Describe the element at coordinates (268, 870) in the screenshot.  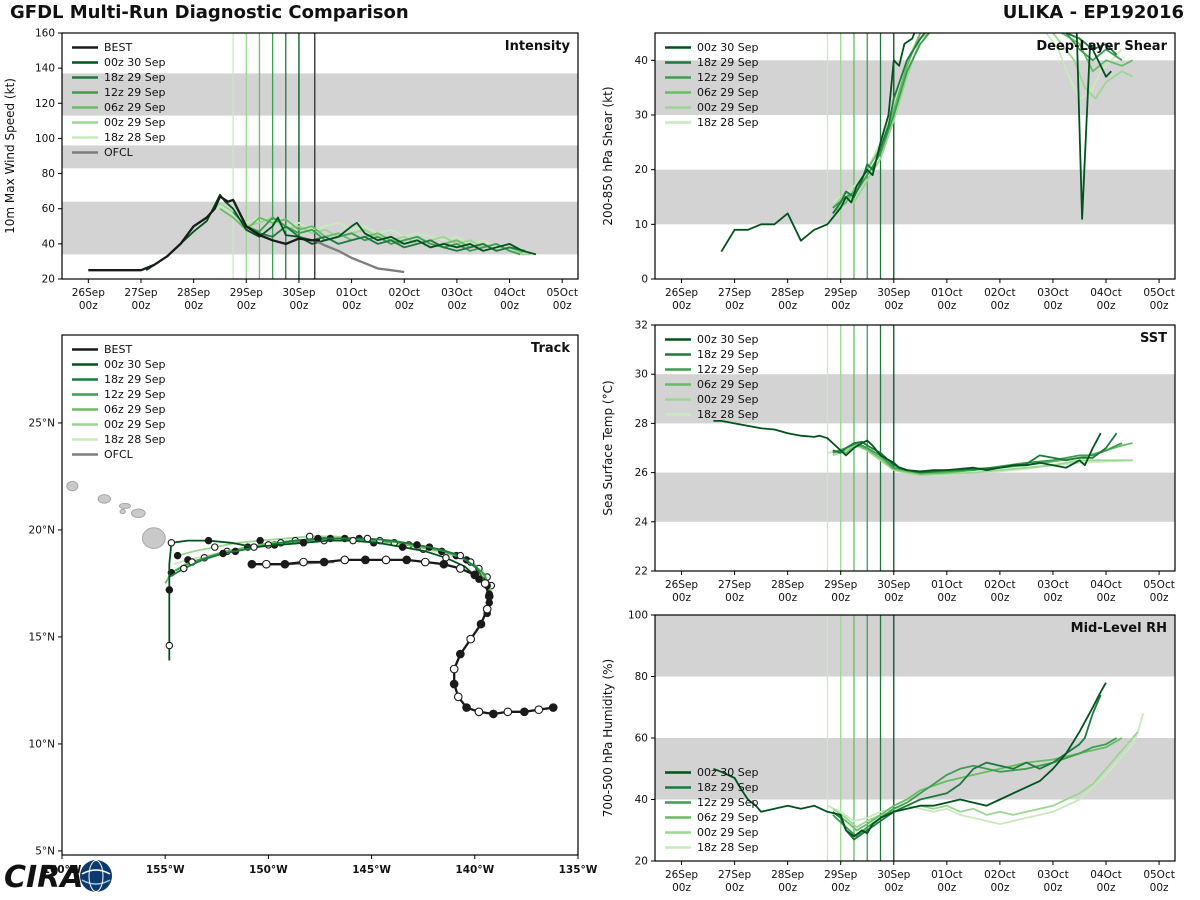
I see `lon-tick-label: 150°W` at that location.